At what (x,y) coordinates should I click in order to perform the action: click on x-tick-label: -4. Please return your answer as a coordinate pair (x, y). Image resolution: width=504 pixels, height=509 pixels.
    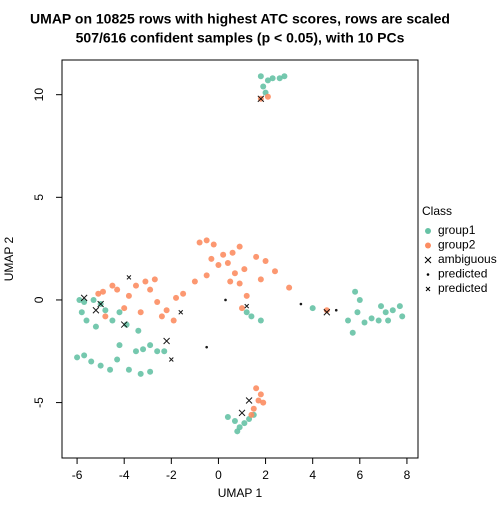
    Looking at the image, I should click on (124, 475).